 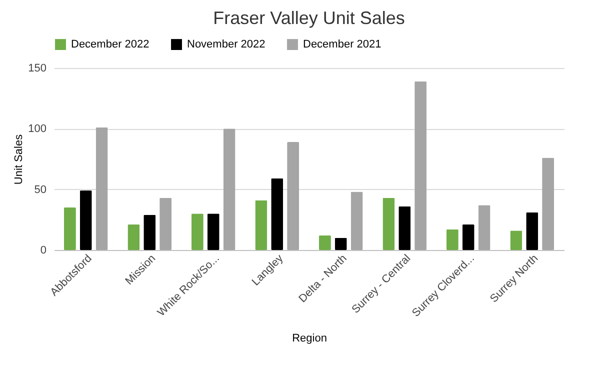 I want to click on y-tick-label: 100, so click(x=37, y=129).